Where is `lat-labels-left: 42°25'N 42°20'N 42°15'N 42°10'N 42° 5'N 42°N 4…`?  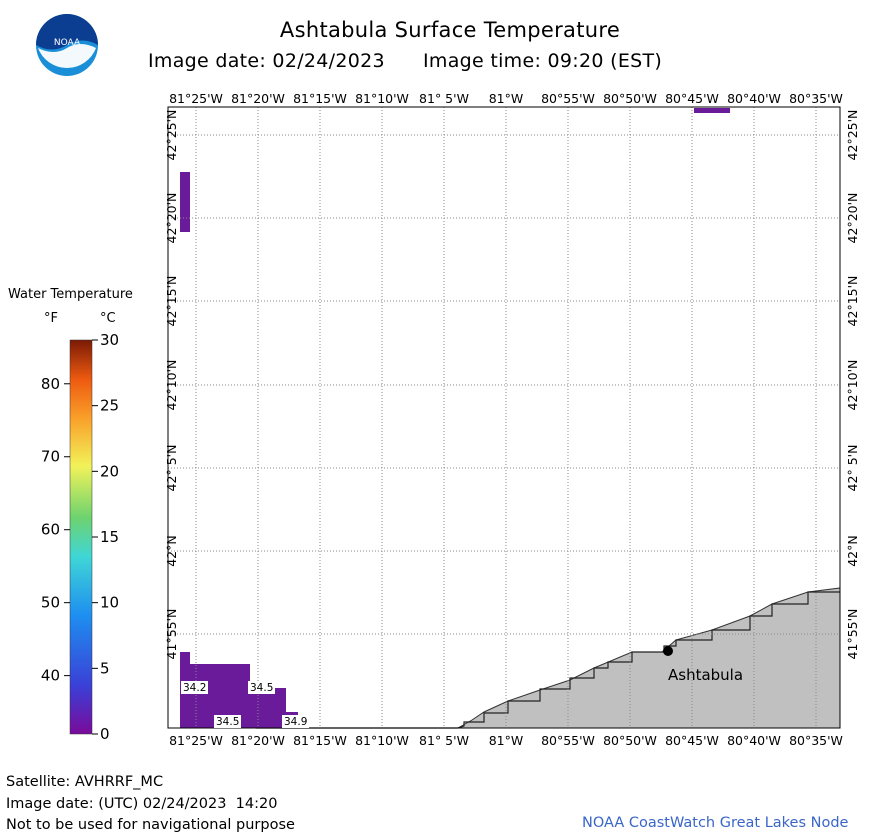 lat-labels-left: 42°25'N 42°20'N 42°15'N 42°10'N 42° 5'N 42°N 4… is located at coordinates (171, 385).